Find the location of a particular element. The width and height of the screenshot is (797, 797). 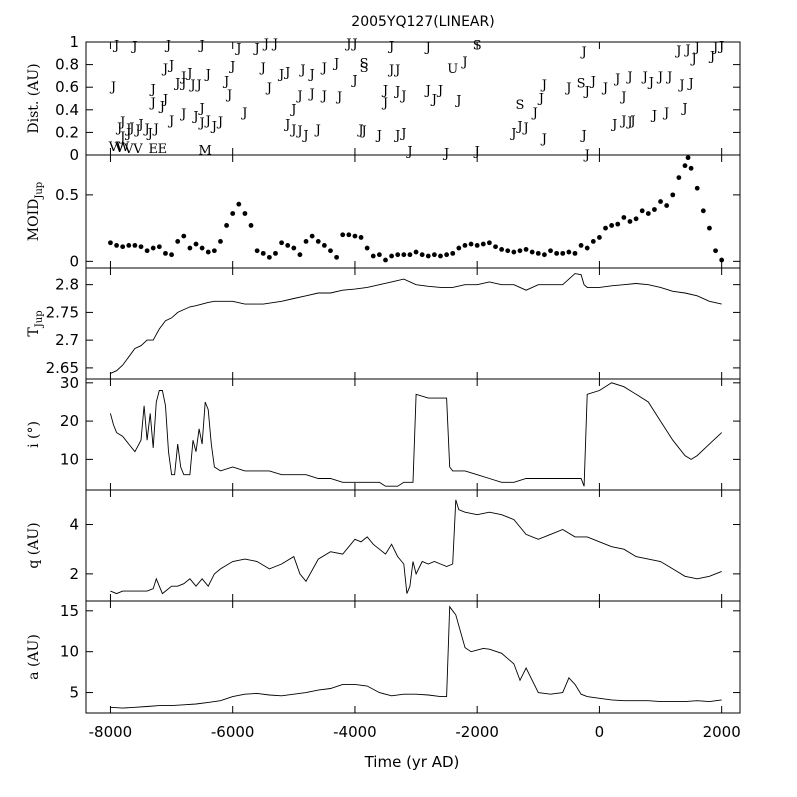

y-tick-label: 30 is located at coordinates (69, 383).